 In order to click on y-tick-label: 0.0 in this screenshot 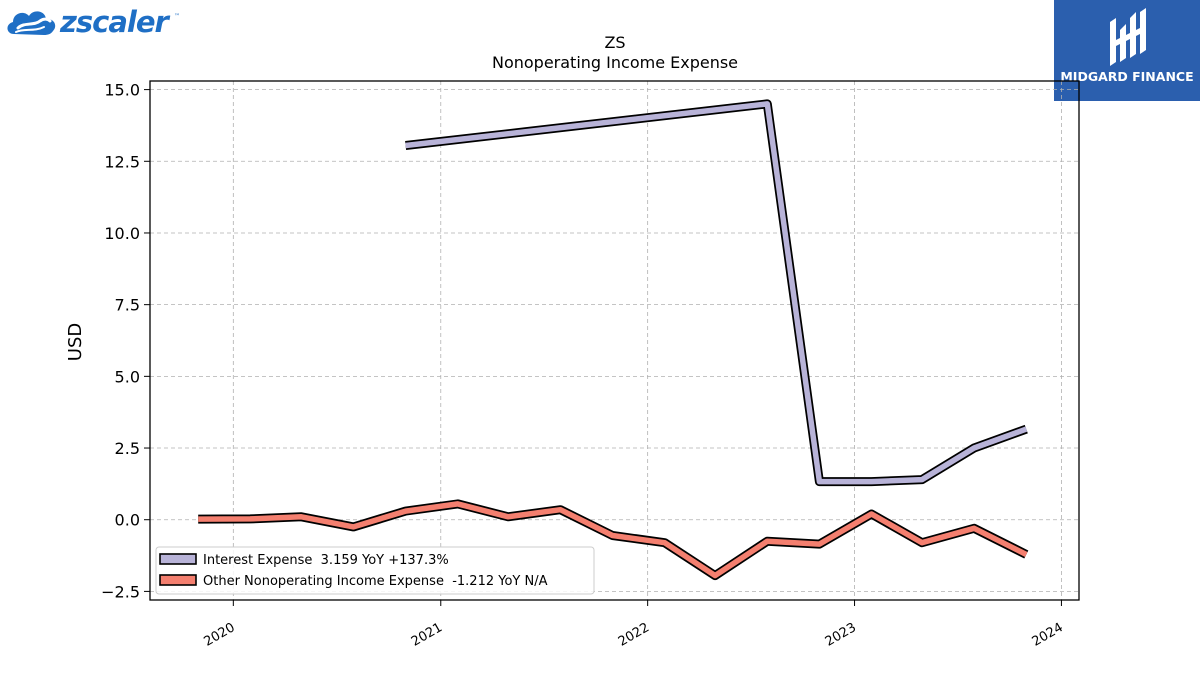, I will do `click(127, 520)`.